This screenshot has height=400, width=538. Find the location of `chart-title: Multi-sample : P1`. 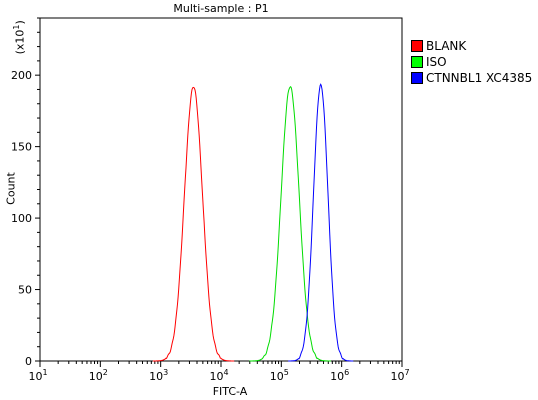

chart-title: Multi-sample : P1 is located at coordinates (221, 8).